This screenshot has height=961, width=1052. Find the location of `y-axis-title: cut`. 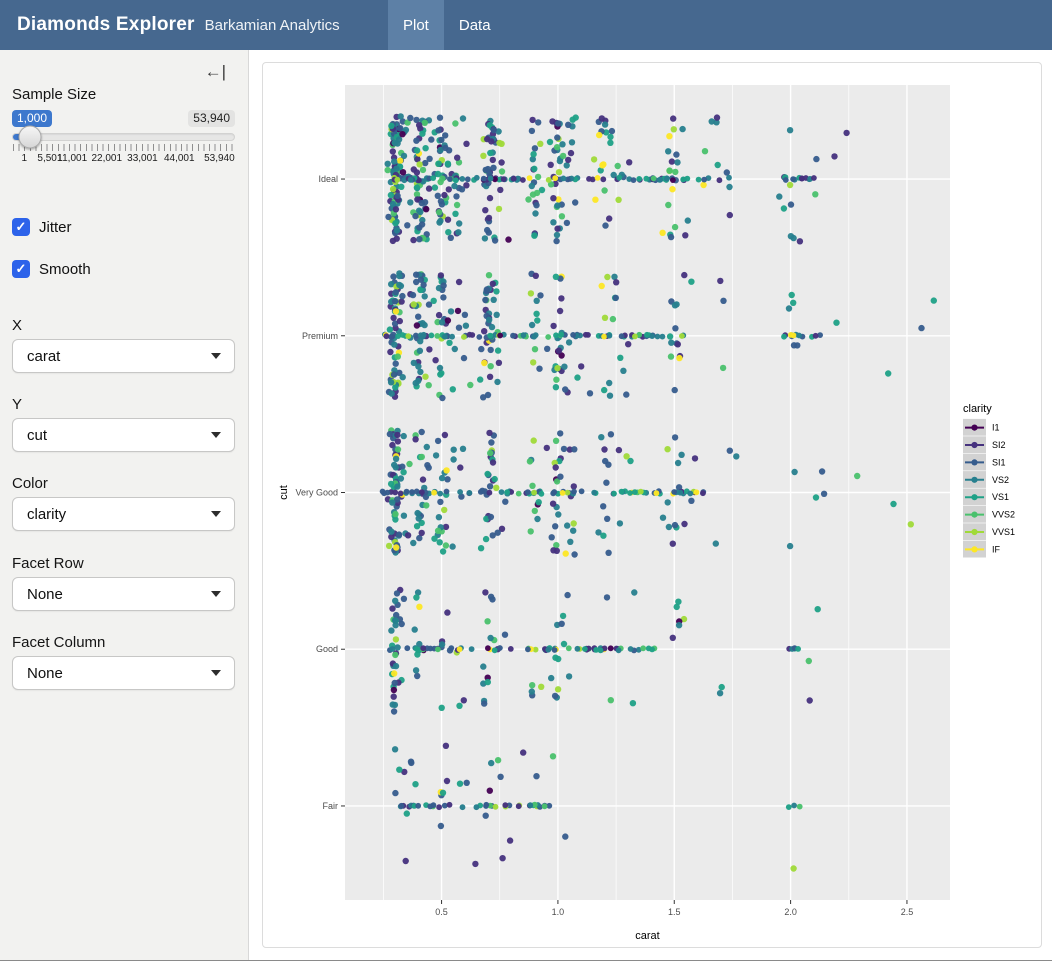

y-axis-title: cut is located at coordinates (284, 492).